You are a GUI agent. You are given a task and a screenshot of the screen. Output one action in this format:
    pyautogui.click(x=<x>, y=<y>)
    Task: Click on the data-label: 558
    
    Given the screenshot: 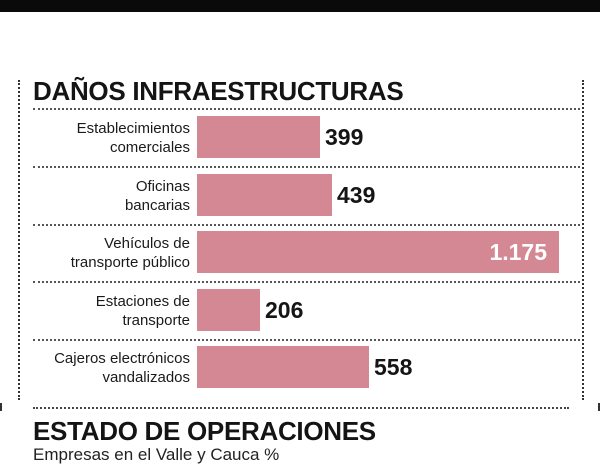 What is the action you would take?
    pyautogui.click(x=393, y=367)
    